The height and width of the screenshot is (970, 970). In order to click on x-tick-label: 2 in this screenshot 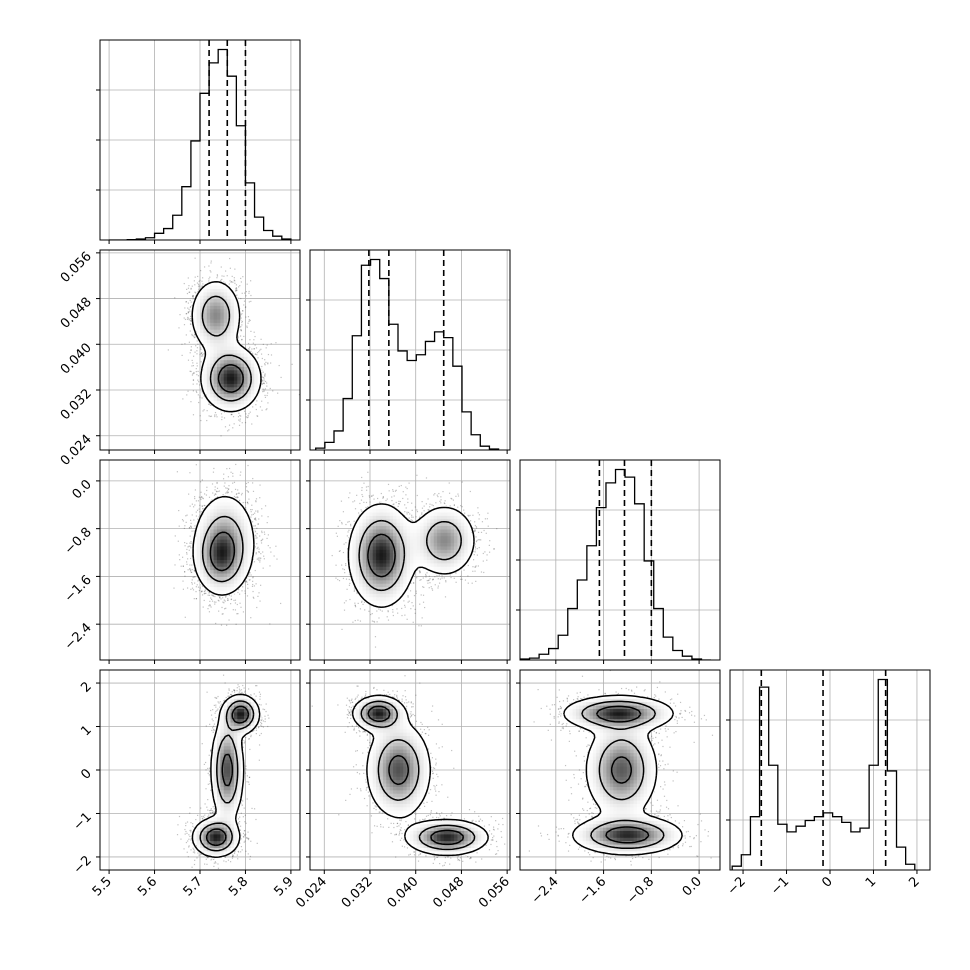, I will do `click(914, 882)`.